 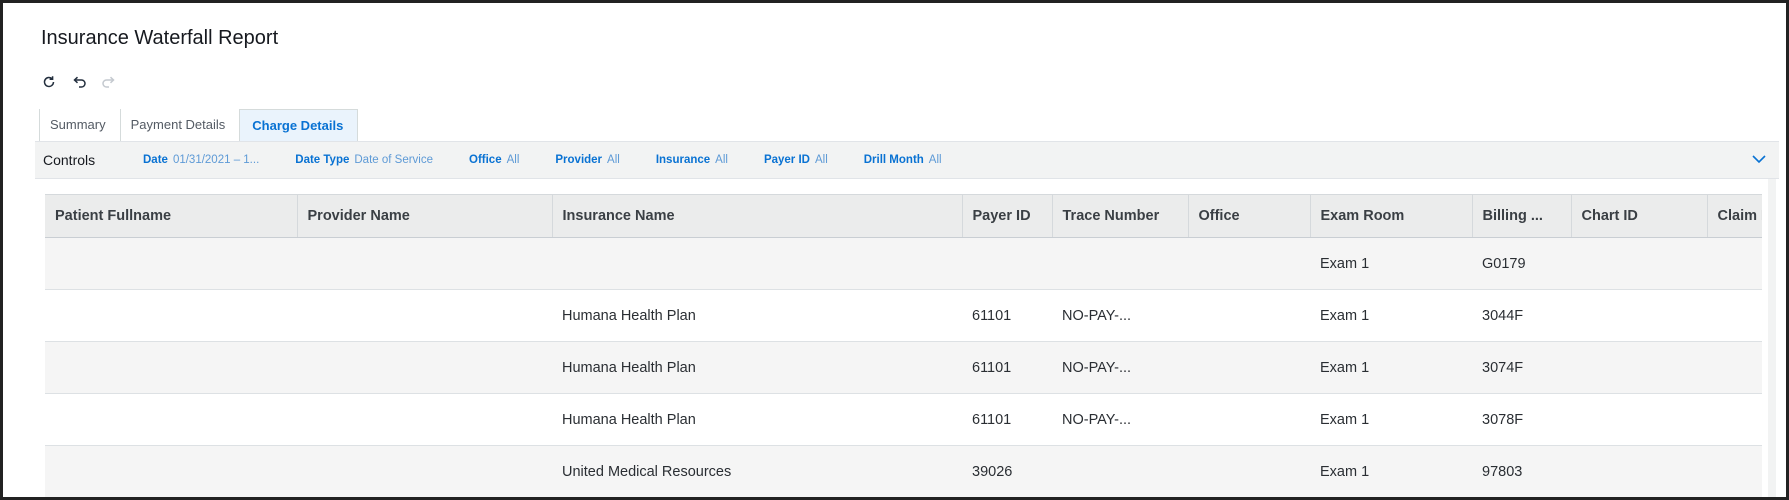 I want to click on toolbar, so click(x=79, y=82).